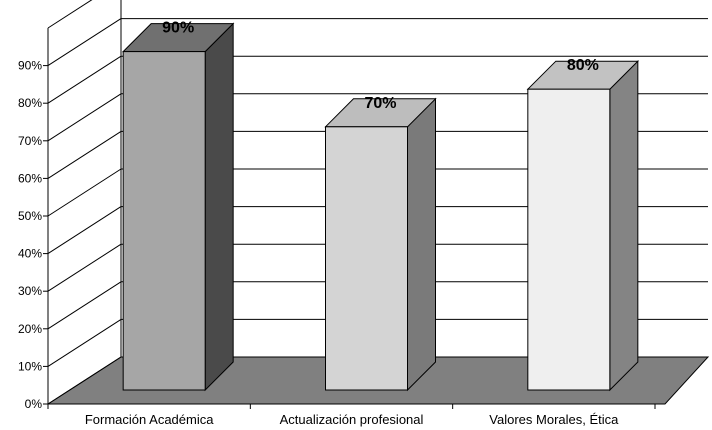  What do you see at coordinates (149, 419) in the screenshot?
I see `category-label-0: Formación Académica` at bounding box center [149, 419].